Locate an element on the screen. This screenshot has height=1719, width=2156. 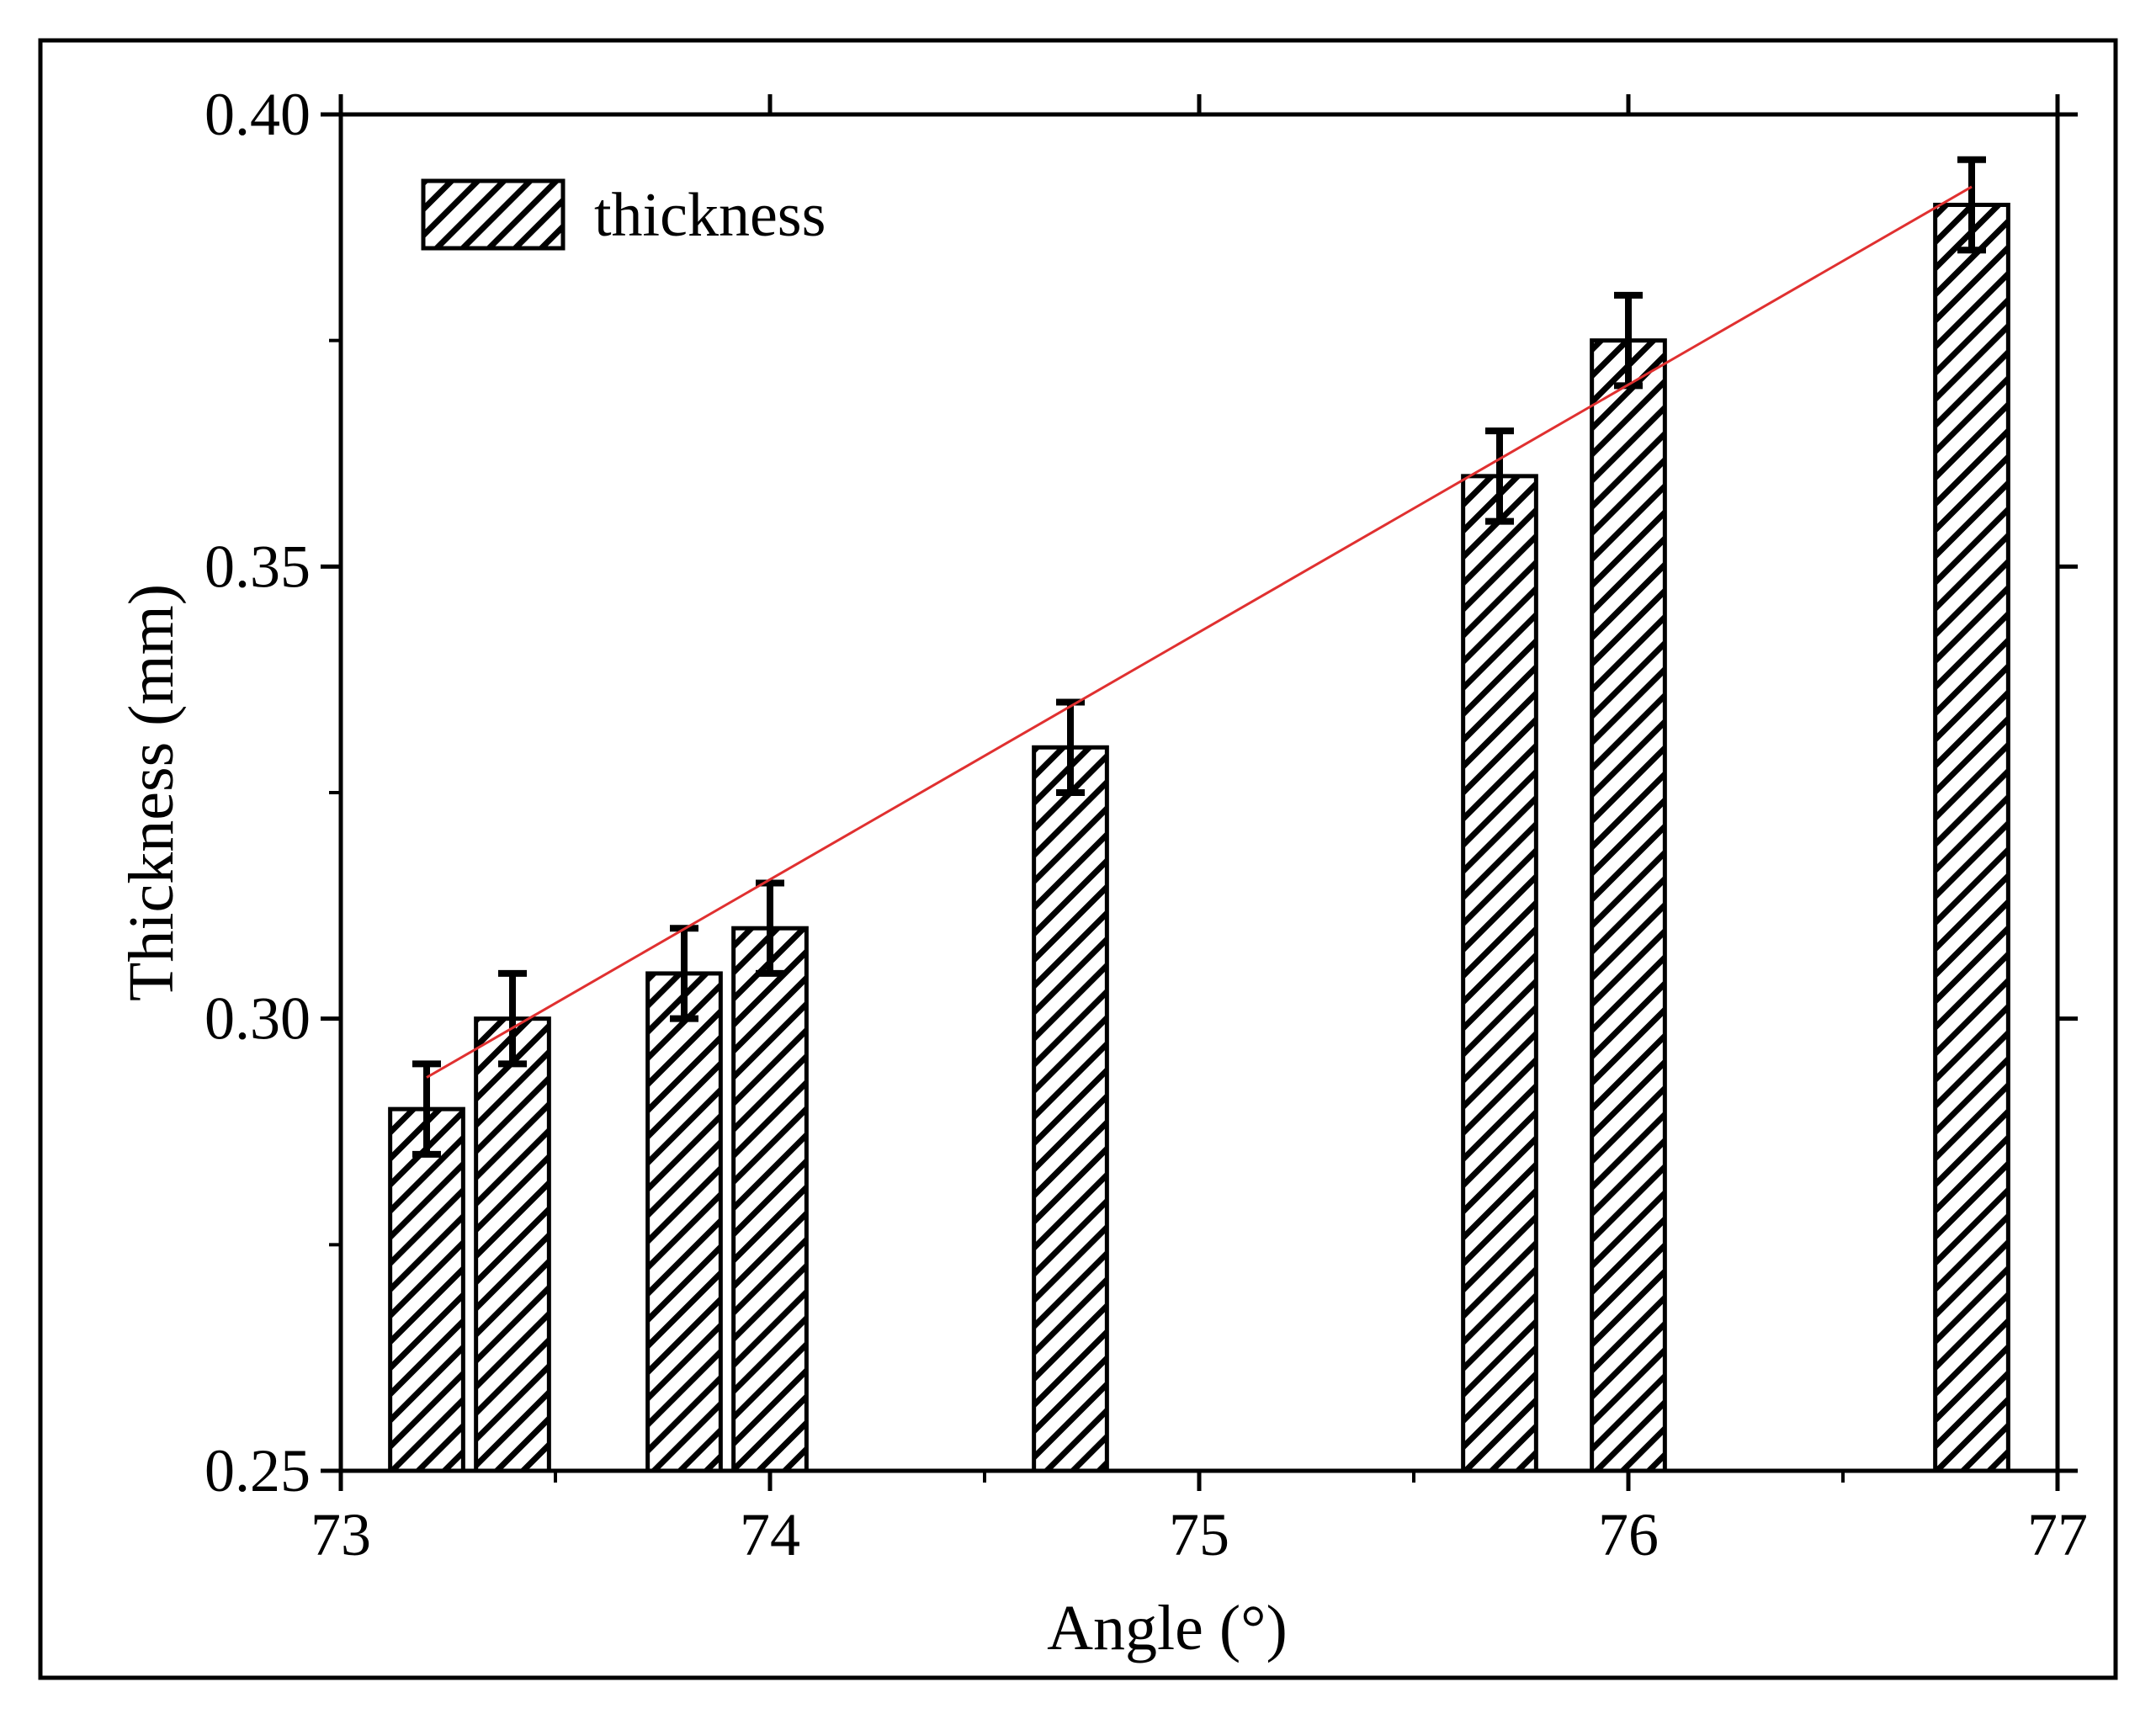
y-tick-label-3: 0.40 is located at coordinates (257, 114).